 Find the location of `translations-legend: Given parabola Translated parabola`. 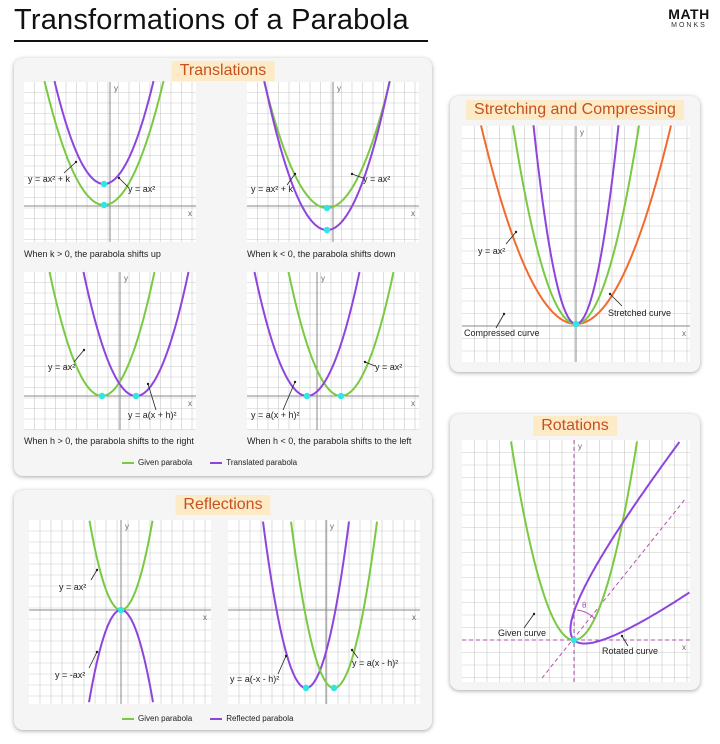

translations-legend: Given parabola Translated parabola is located at coordinates (209, 462).